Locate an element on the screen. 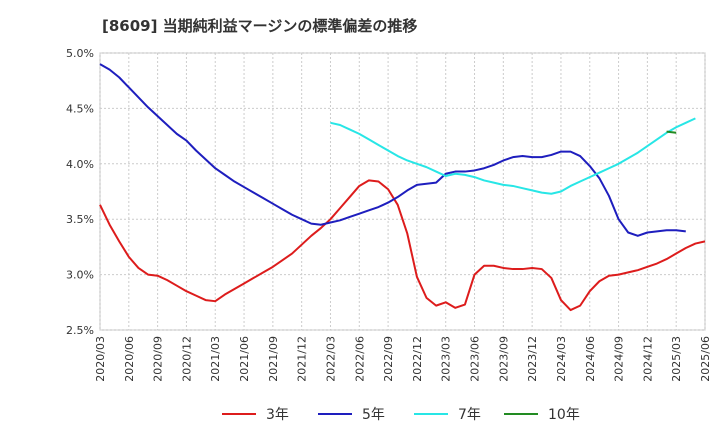  x-tick-label: 2022/09 is located at coordinates (388, 359).